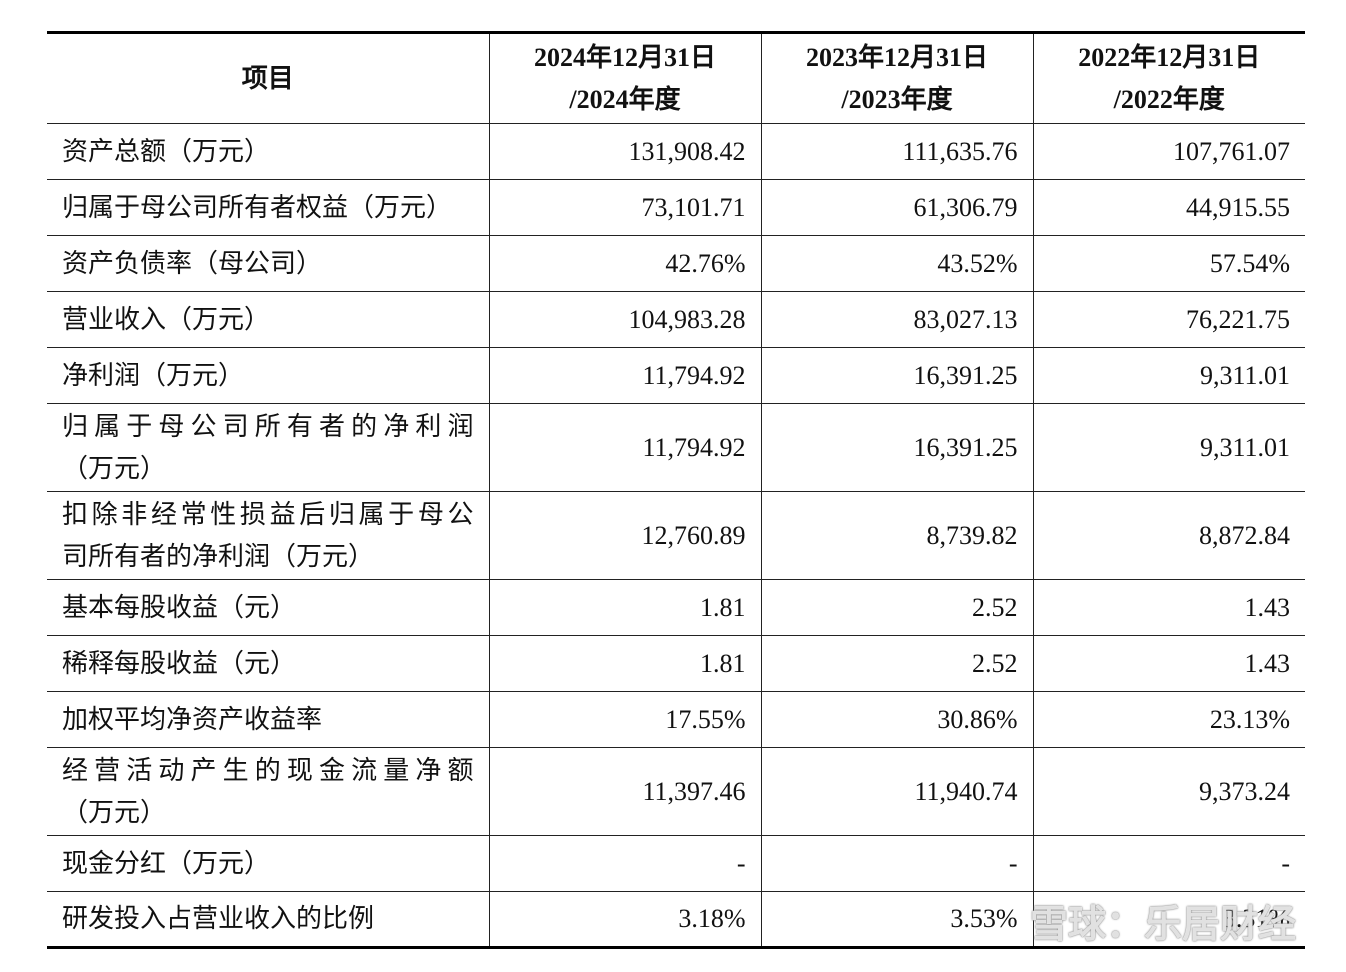  Describe the element at coordinates (624, 78) in the screenshot. I see `header-cell: 2024年12月31日/2024年度` at that location.